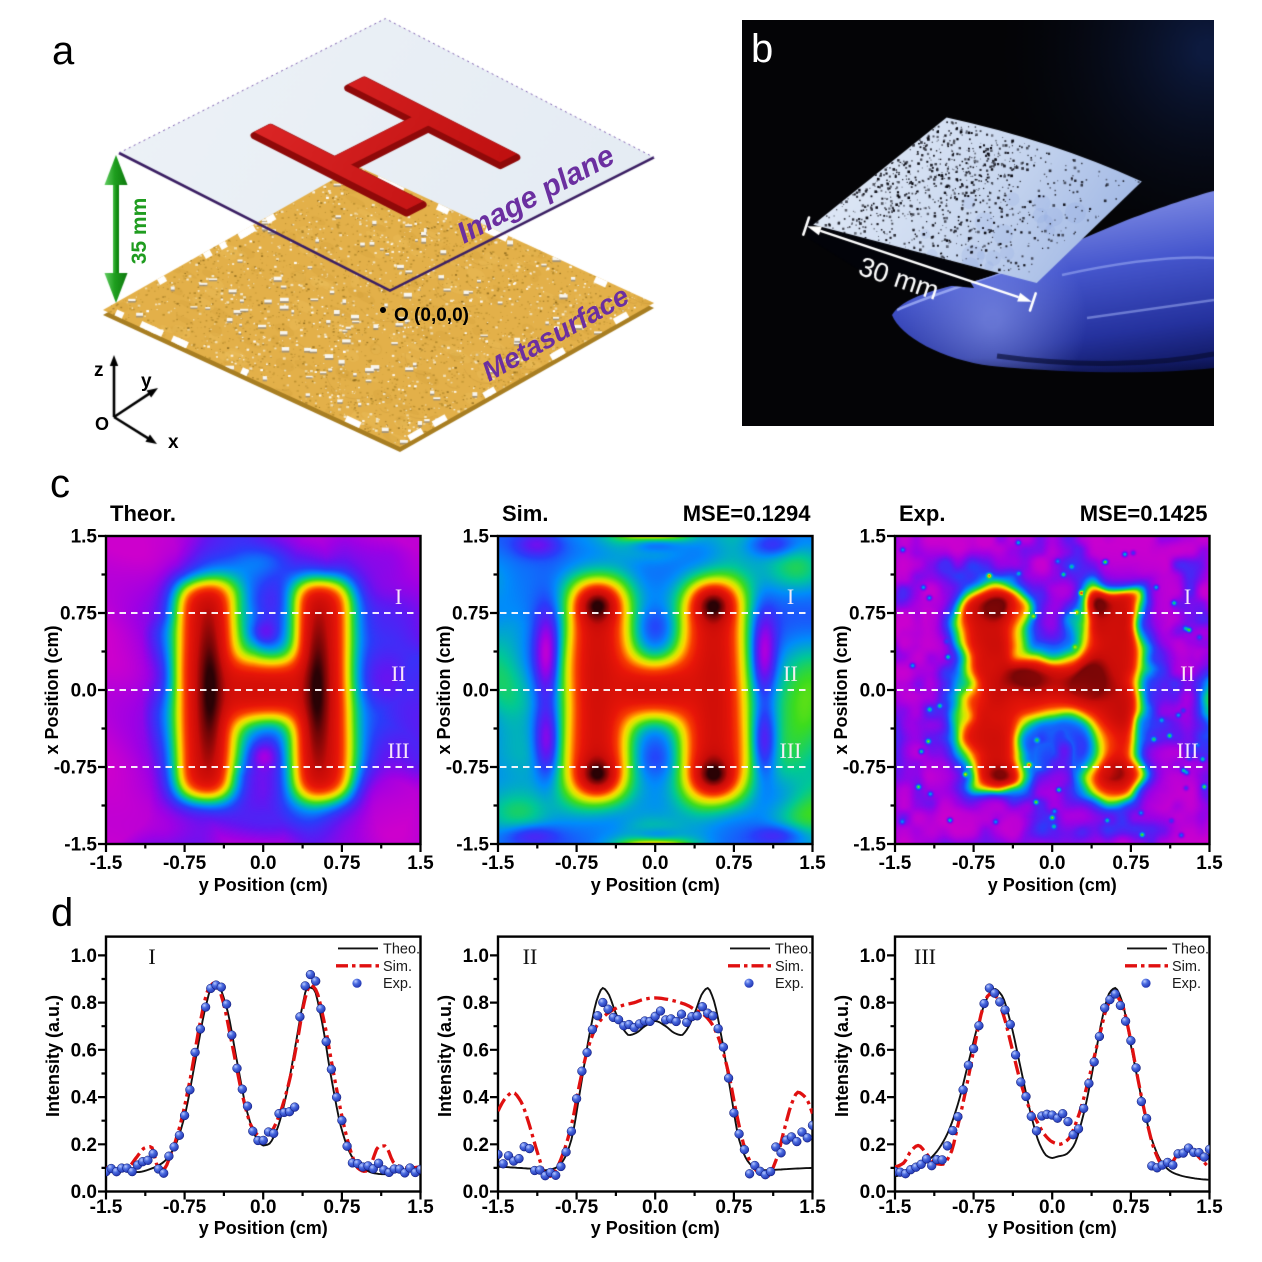  I want to click on svg-text: z, so click(99, 370).